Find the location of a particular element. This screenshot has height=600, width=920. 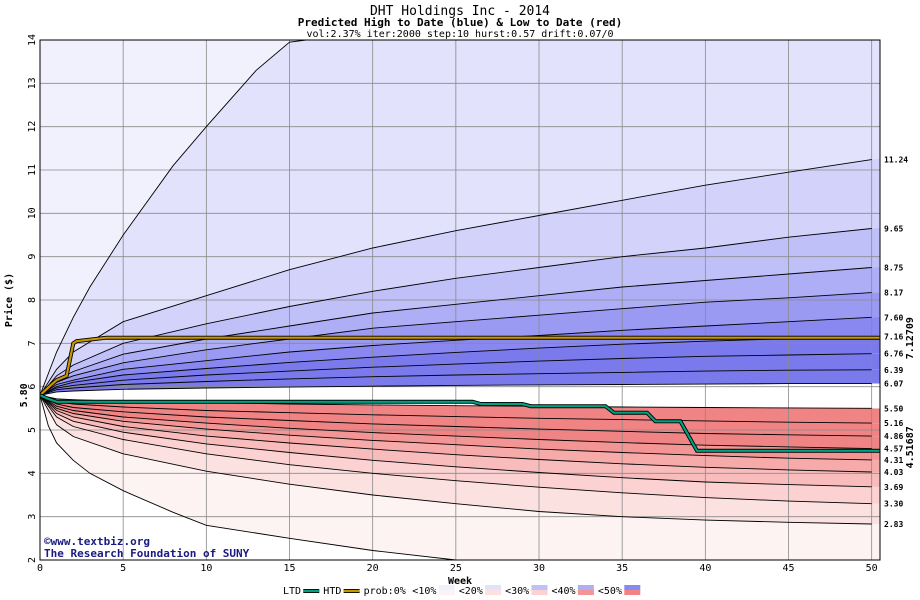

quantile-value-label: 9.65 is located at coordinates (893, 229).